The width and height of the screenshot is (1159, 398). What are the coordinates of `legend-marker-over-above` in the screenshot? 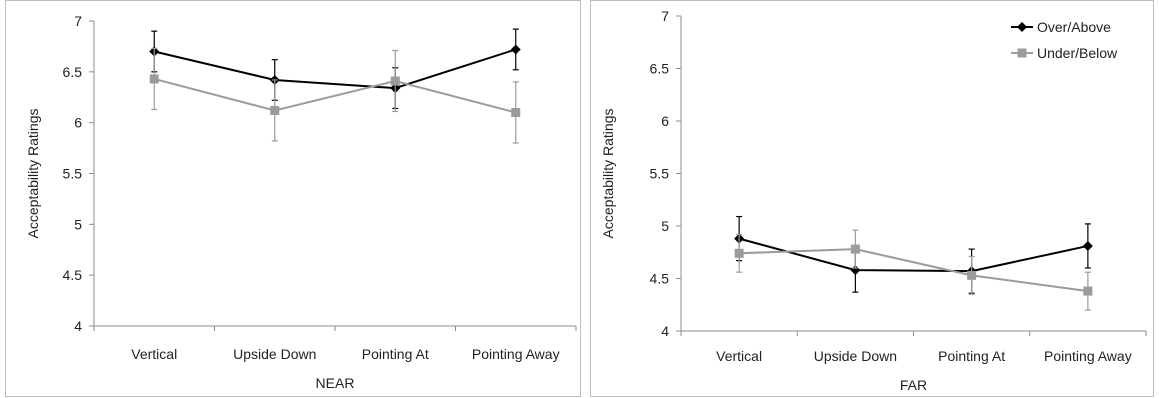 It's located at (1022, 27).